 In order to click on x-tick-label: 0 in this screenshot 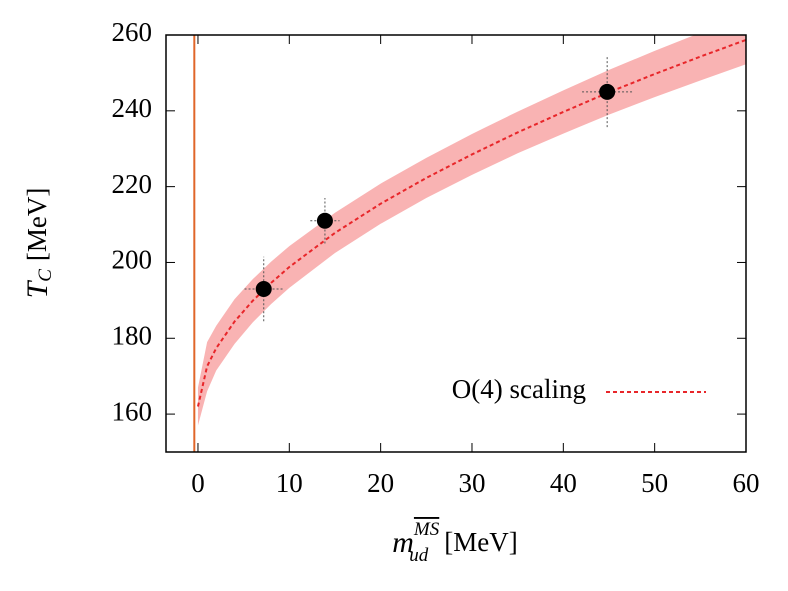, I will do `click(198, 483)`.